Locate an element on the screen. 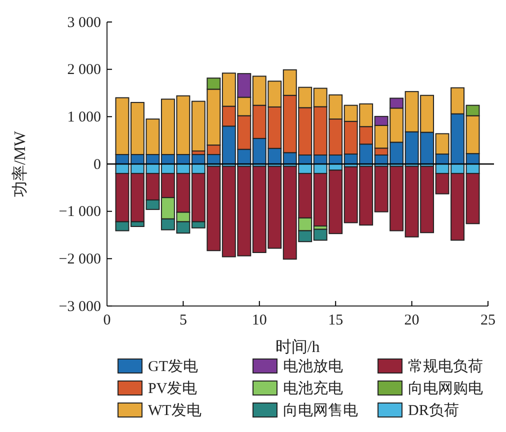 Image resolution: width=506 pixels, height=432 pixels. y-tick-label: 3 000 is located at coordinates (84, 22).